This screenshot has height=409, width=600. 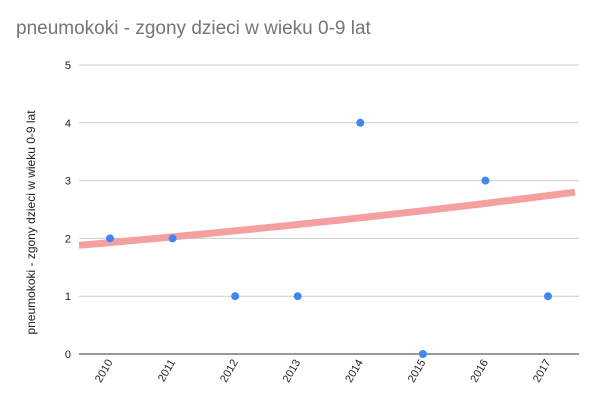 What do you see at coordinates (68, 210) in the screenshot?
I see `y-tick-layer: 0 1 2 3 4 5` at bounding box center [68, 210].